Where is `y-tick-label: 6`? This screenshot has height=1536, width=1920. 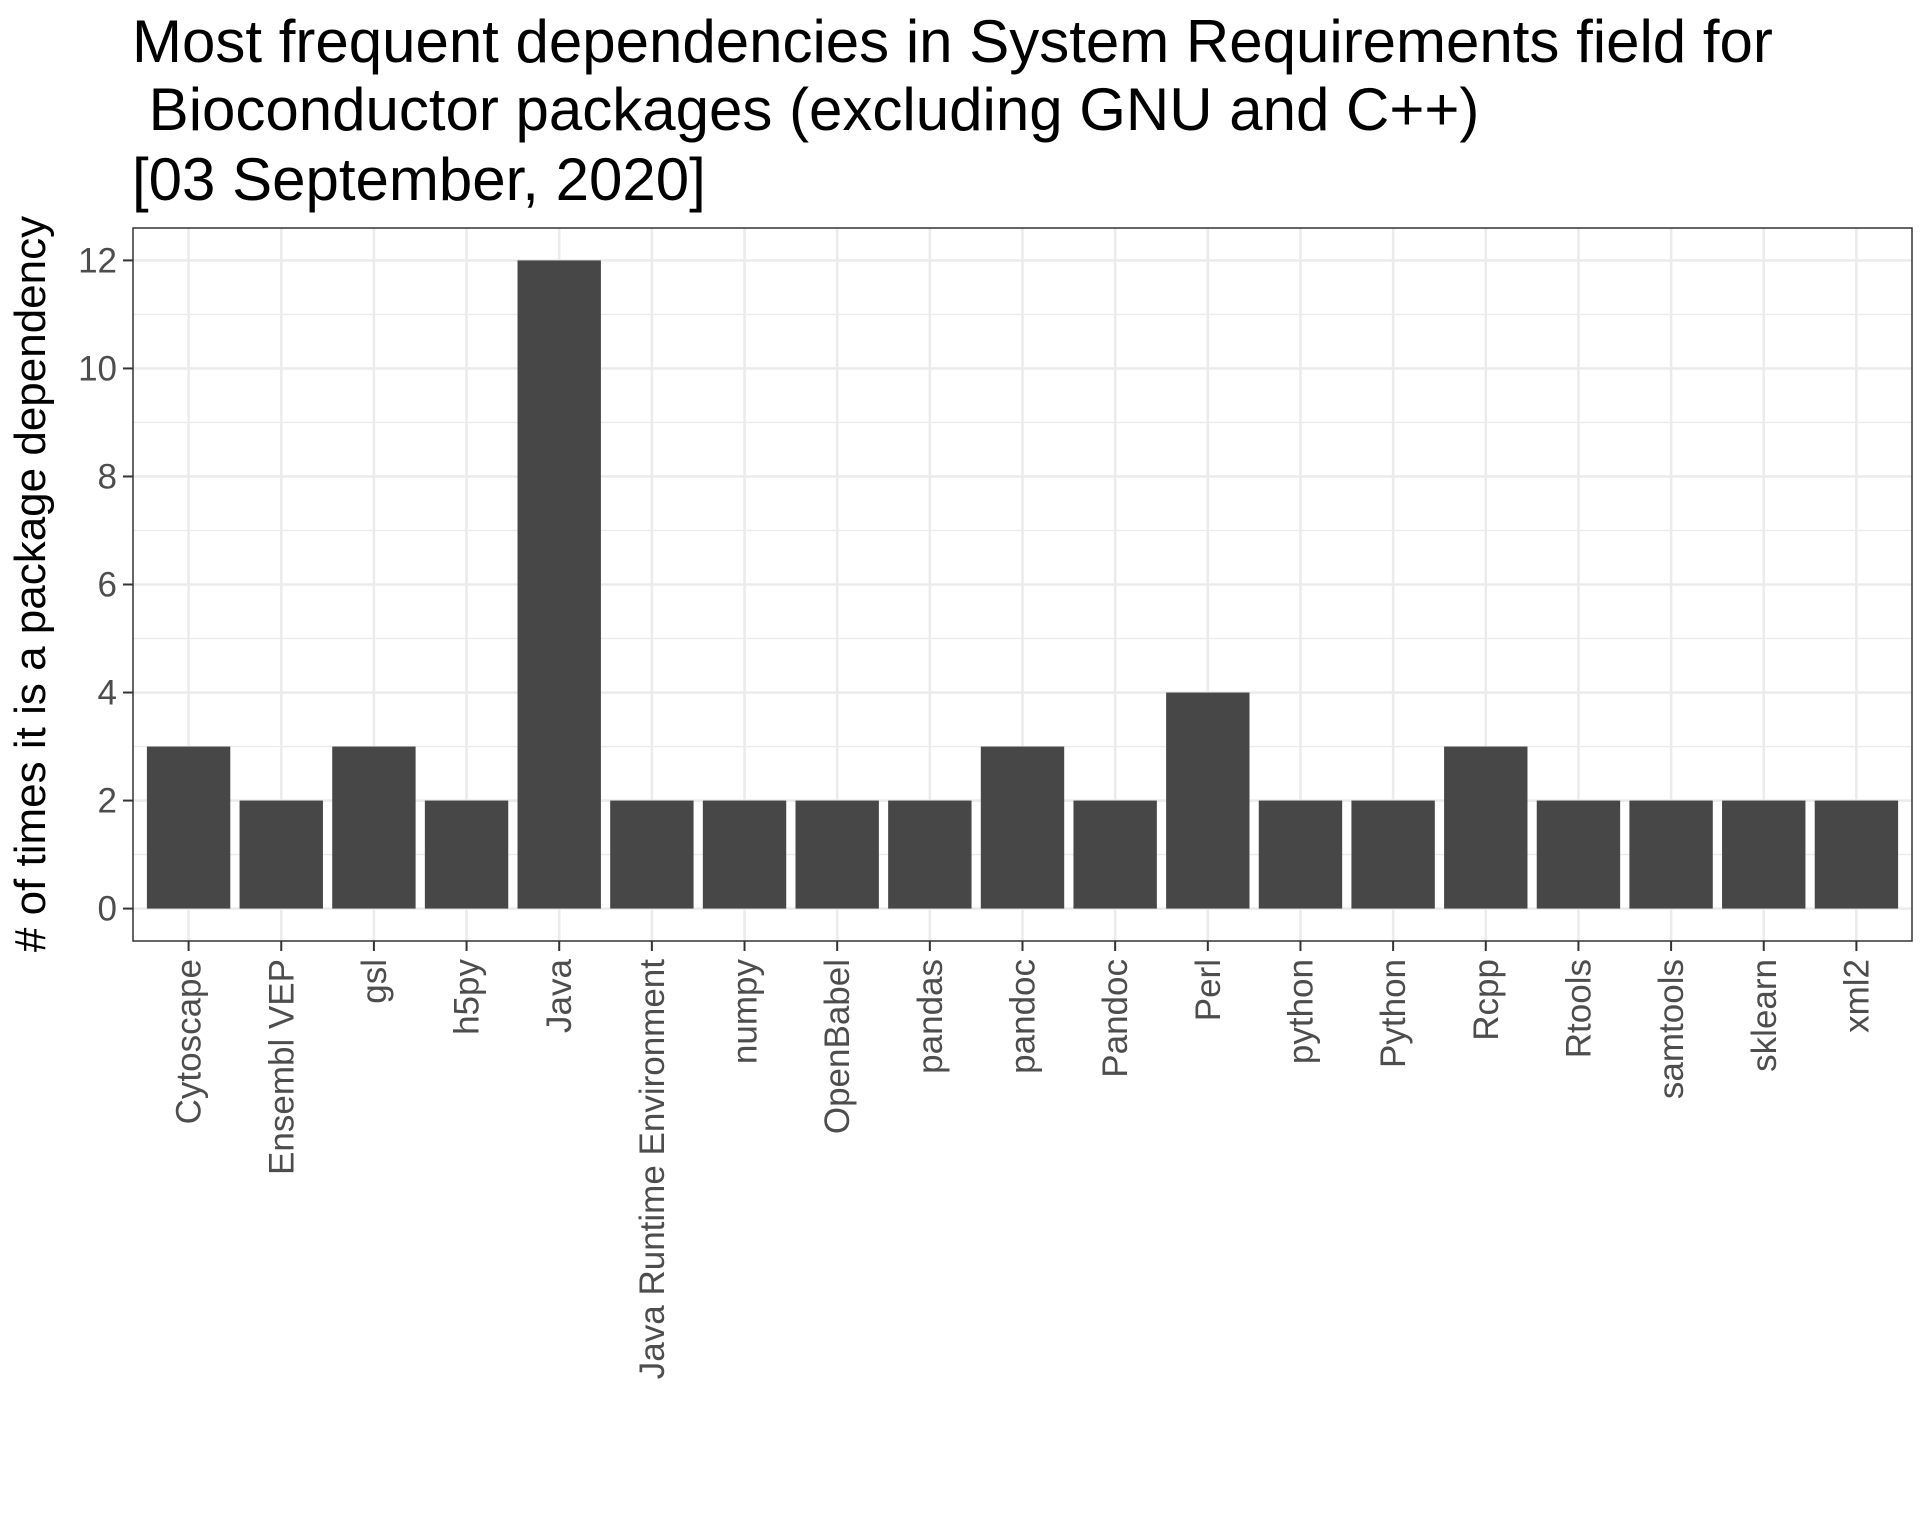
y-tick-label: 6 is located at coordinates (107, 585).